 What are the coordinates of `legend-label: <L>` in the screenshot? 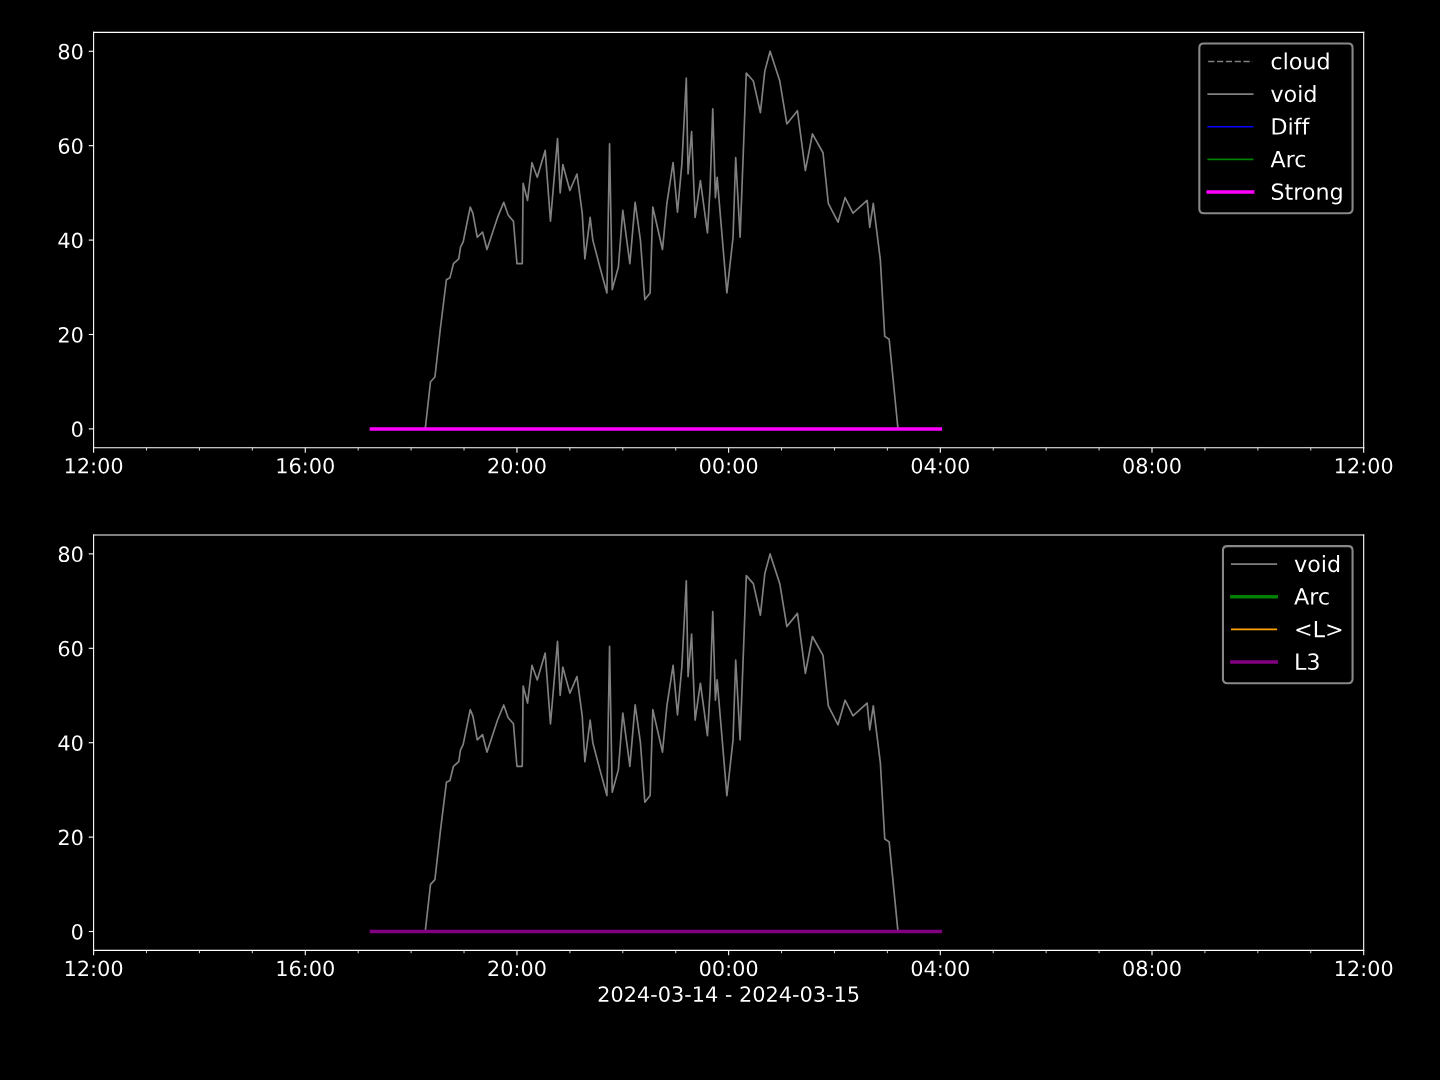 It's located at (1319, 629).